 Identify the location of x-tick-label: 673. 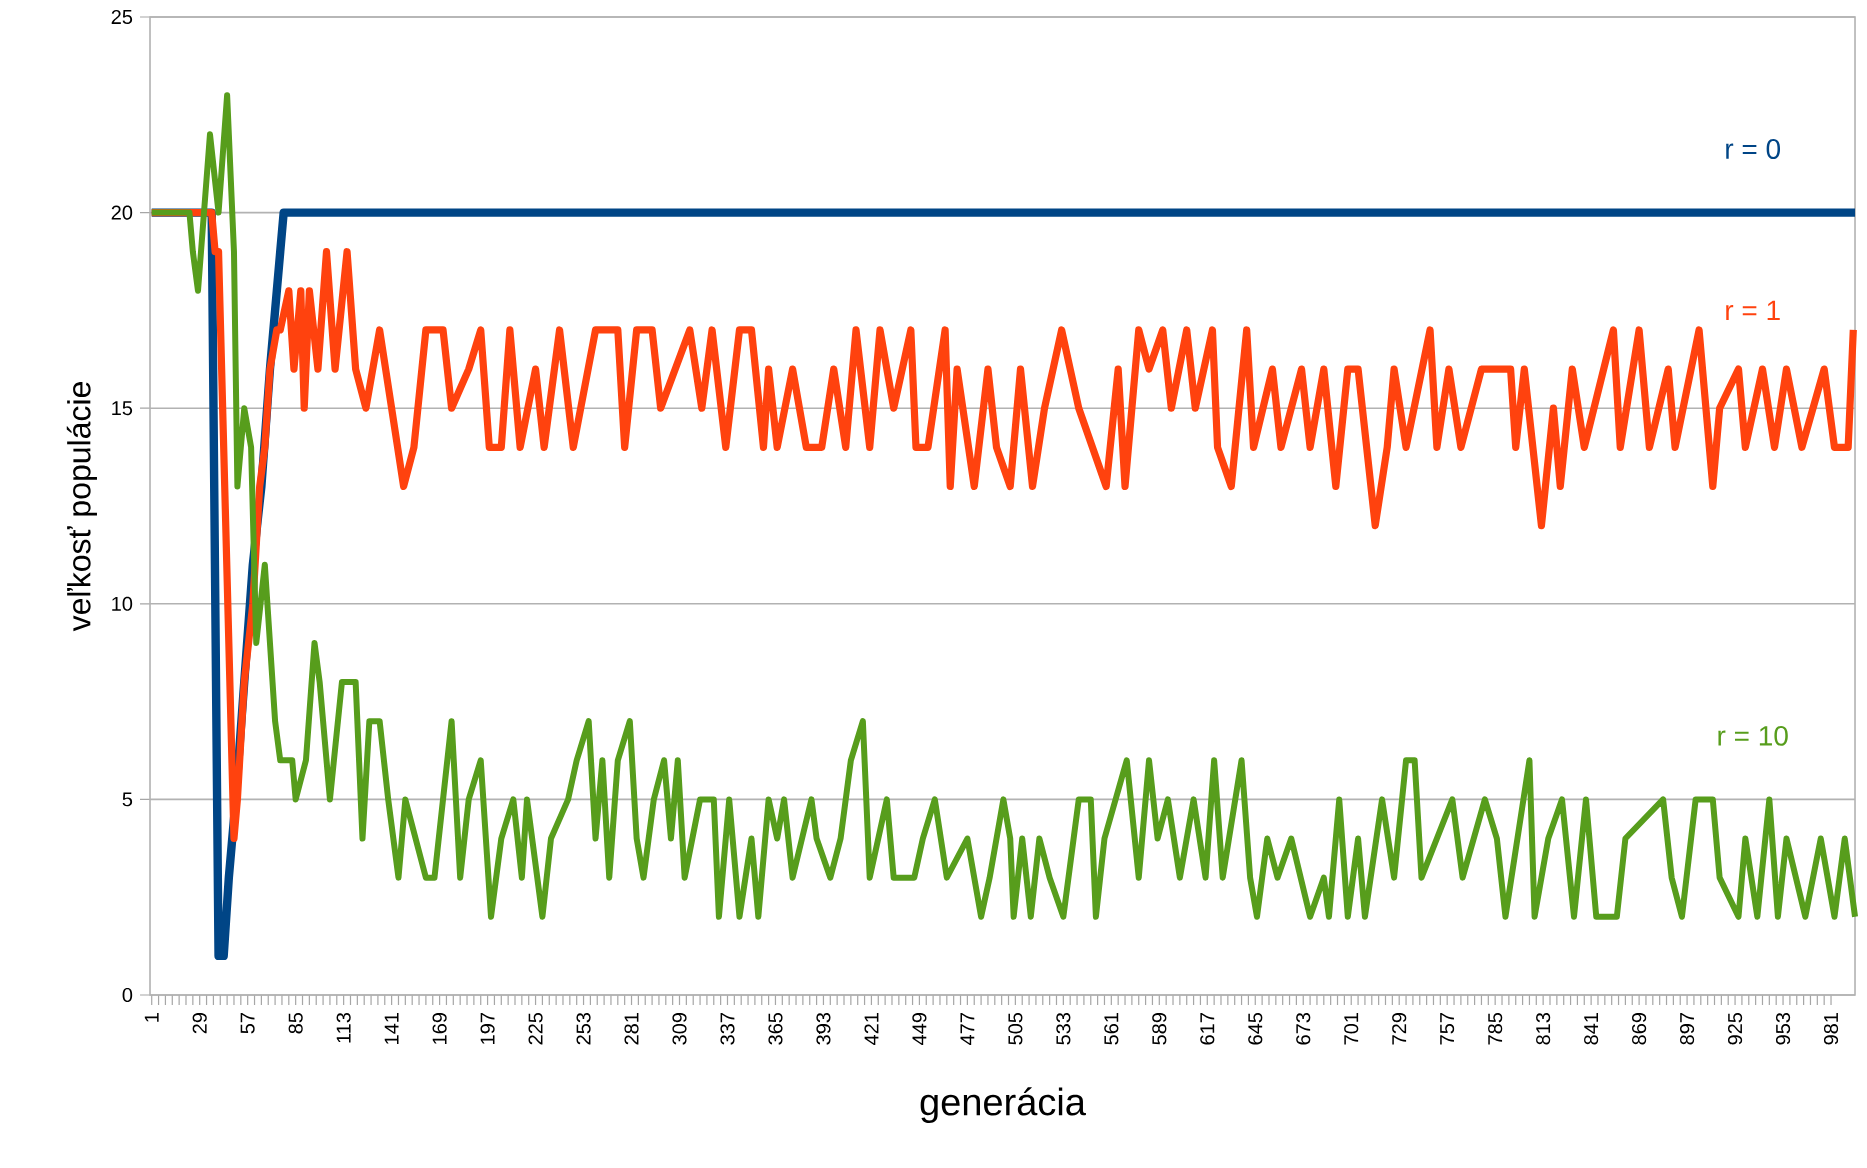
(1303, 1028).